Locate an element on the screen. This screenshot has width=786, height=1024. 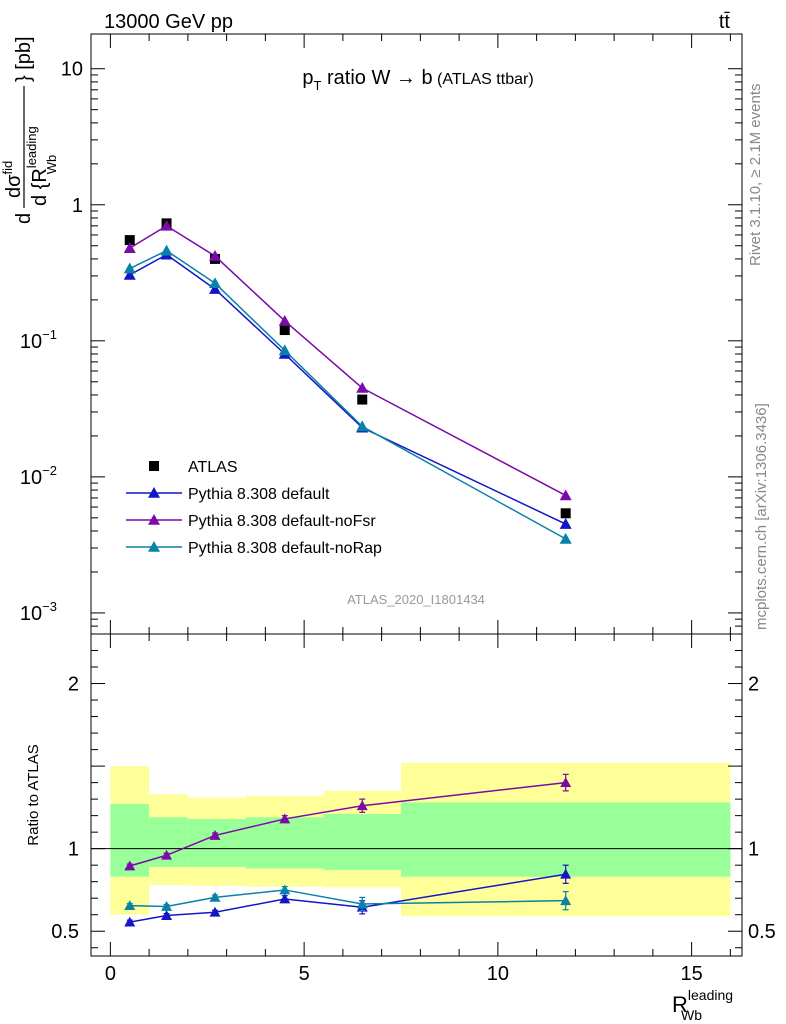
title-rest: ratio W is located at coordinates (355, 78).